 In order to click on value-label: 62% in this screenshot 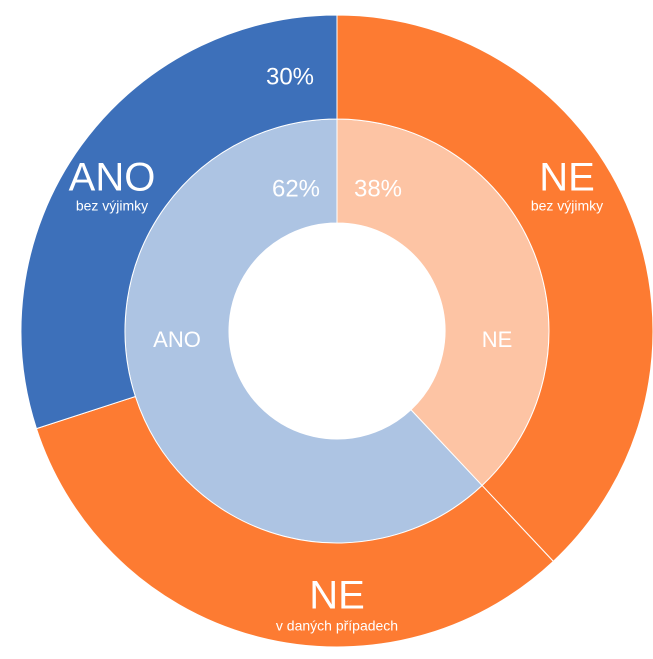, I will do `click(296, 188)`.